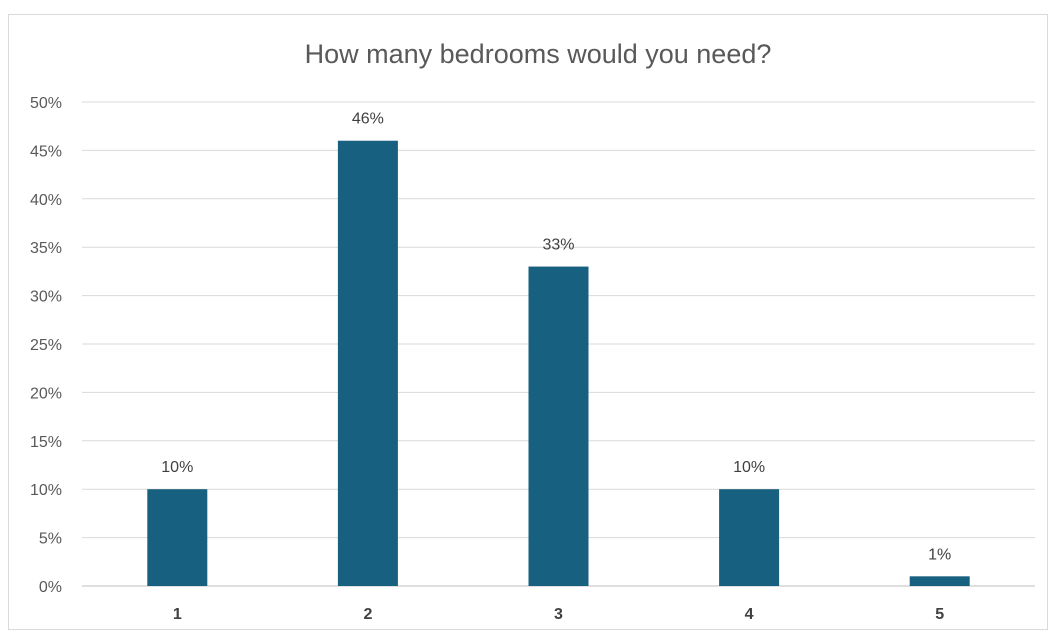  I want to click on y-tick-label: 45%, so click(46, 151).